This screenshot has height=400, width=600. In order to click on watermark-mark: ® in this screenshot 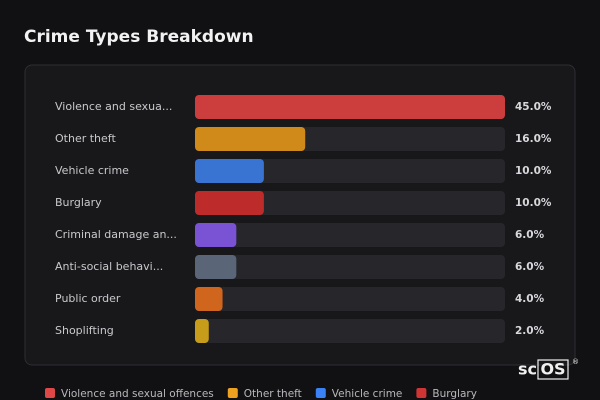, I will do `click(575, 362)`.